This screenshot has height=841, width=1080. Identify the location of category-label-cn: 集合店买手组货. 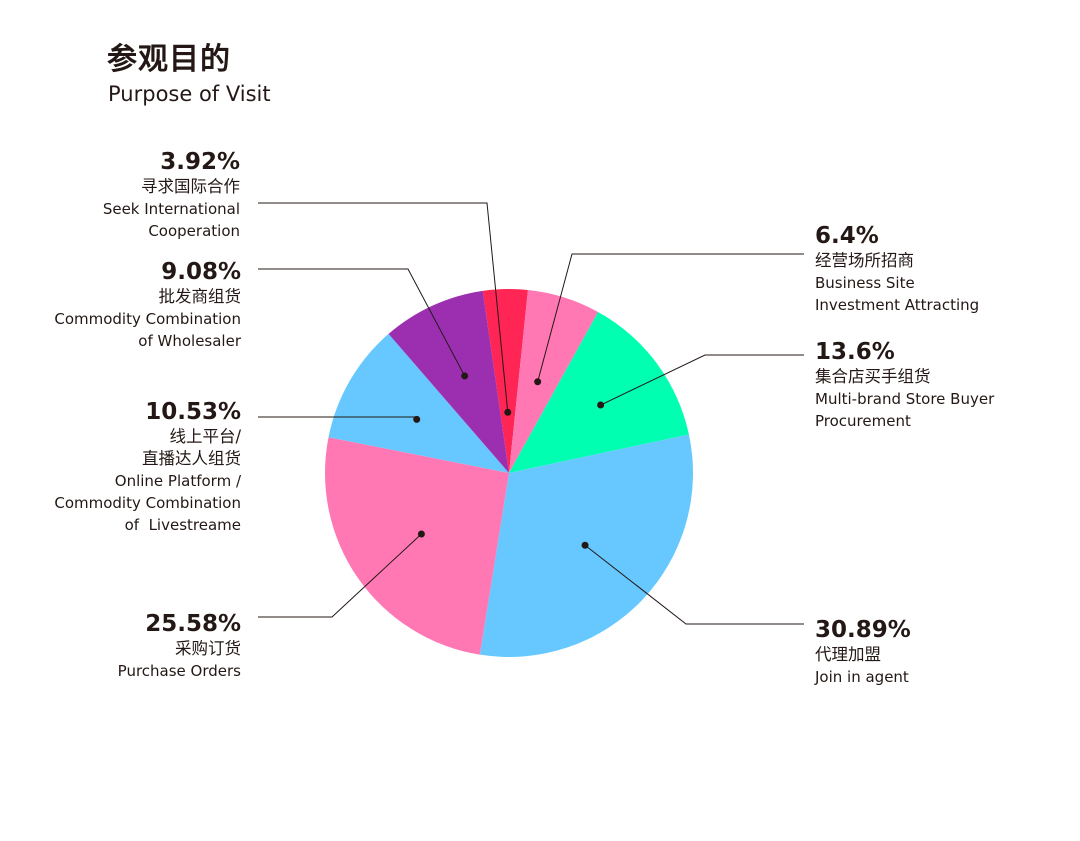
(873, 376).